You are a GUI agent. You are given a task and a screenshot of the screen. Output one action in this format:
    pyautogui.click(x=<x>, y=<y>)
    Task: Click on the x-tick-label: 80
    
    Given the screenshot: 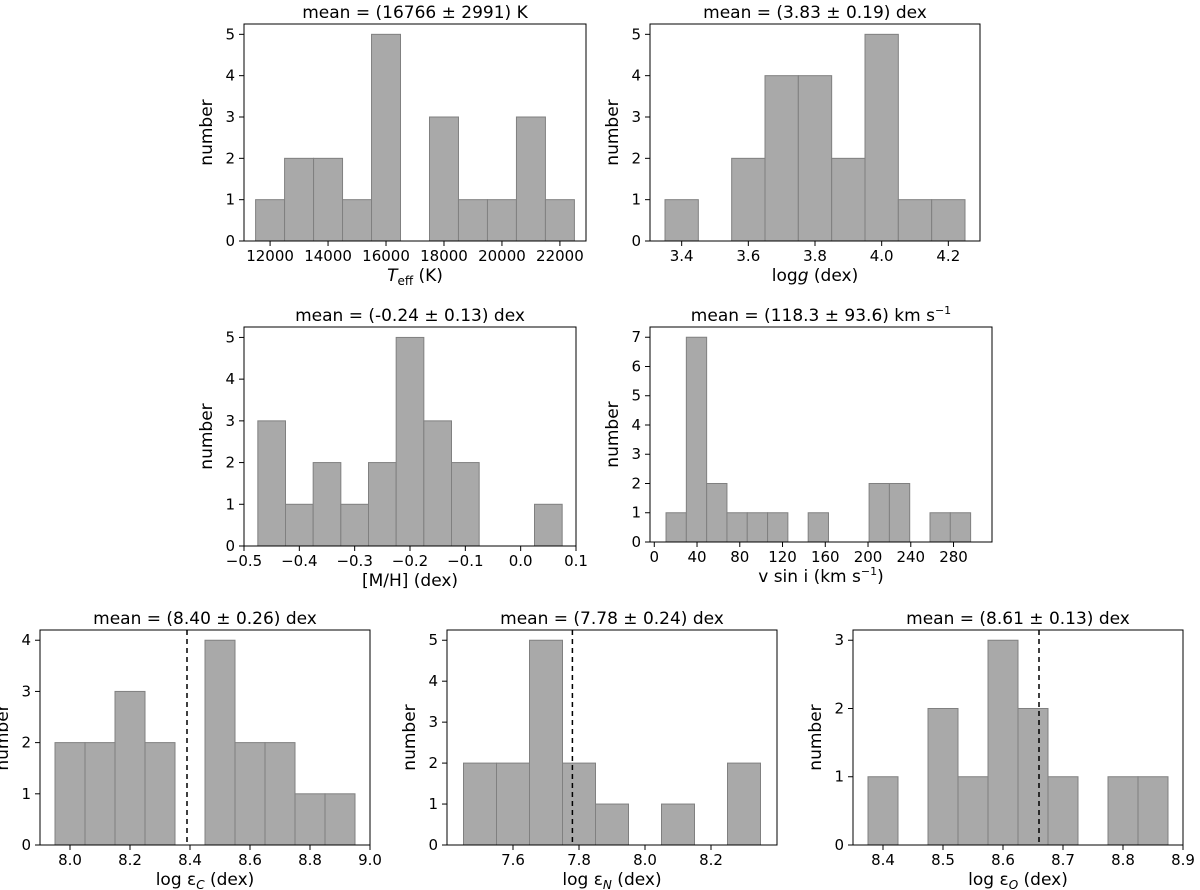 What is the action you would take?
    pyautogui.click(x=739, y=557)
    